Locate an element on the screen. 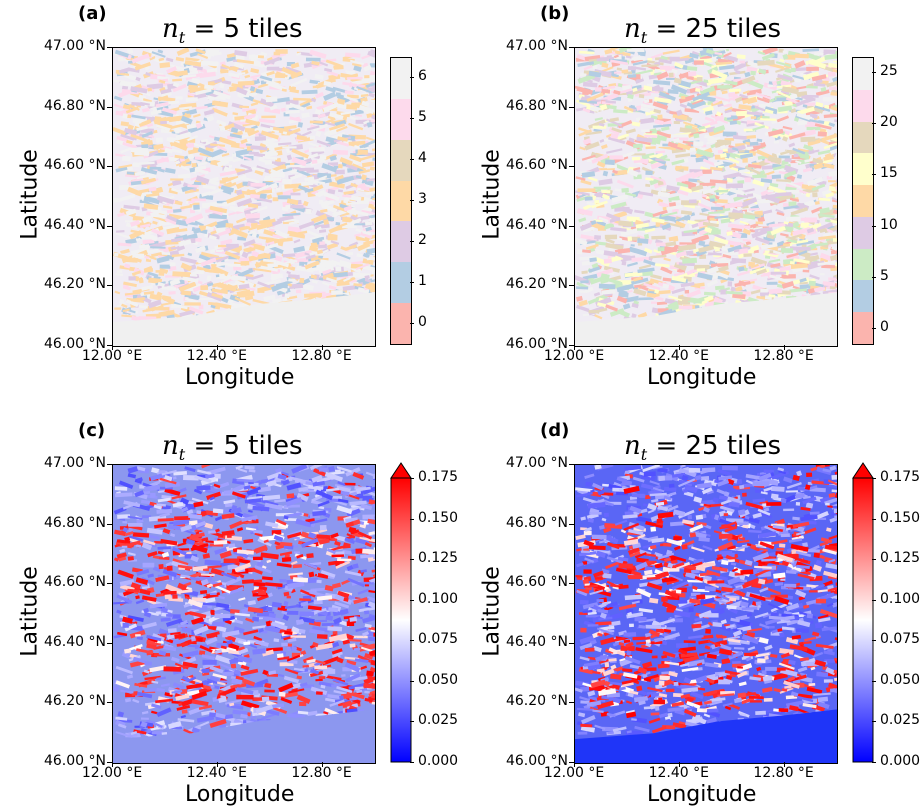 This screenshot has height=807, width=921. x-axis-label: Longitude is located at coordinates (240, 377).